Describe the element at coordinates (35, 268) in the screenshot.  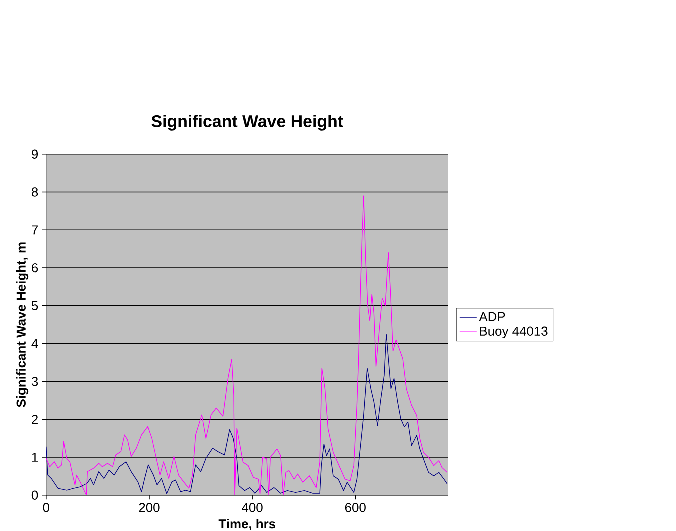
I see `y-tick-label: 6` at that location.